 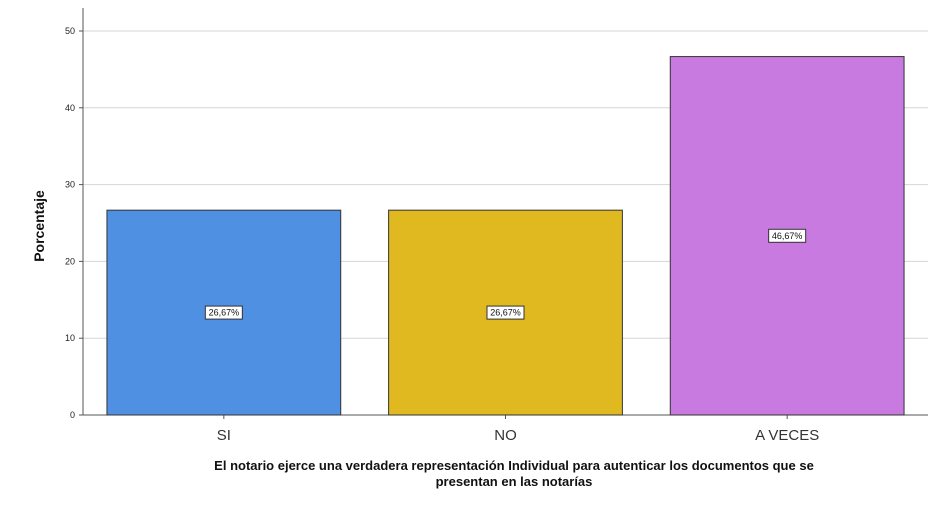 What do you see at coordinates (72, 415) in the screenshot?
I see `y-tick-label: 0` at bounding box center [72, 415].